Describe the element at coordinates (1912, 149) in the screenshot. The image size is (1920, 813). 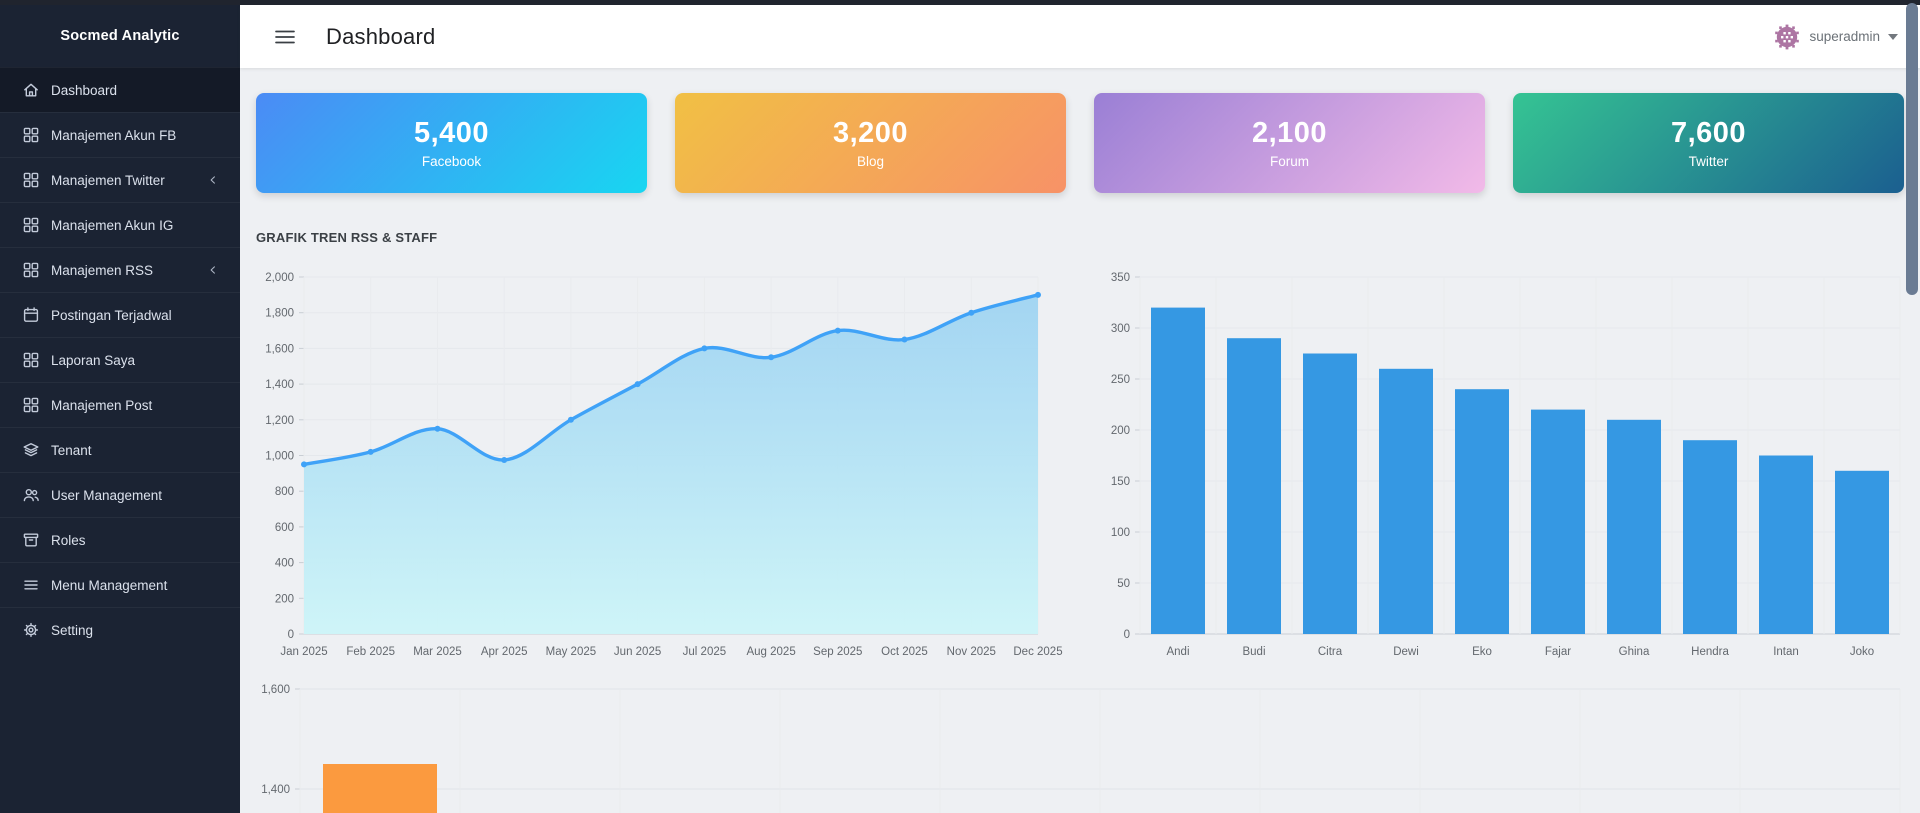
I see `scrollbar-thumb` at that location.